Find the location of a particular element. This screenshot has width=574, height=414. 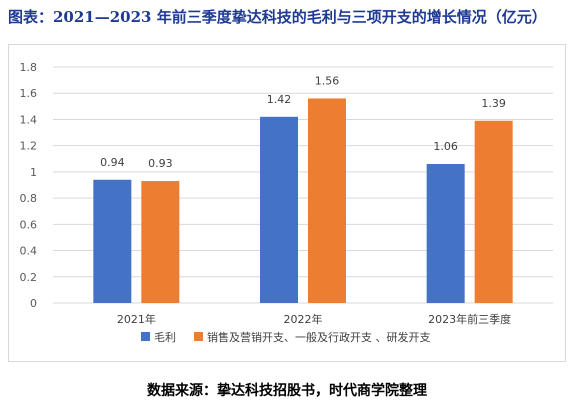

x-tick-label: 2022年 is located at coordinates (303, 319).